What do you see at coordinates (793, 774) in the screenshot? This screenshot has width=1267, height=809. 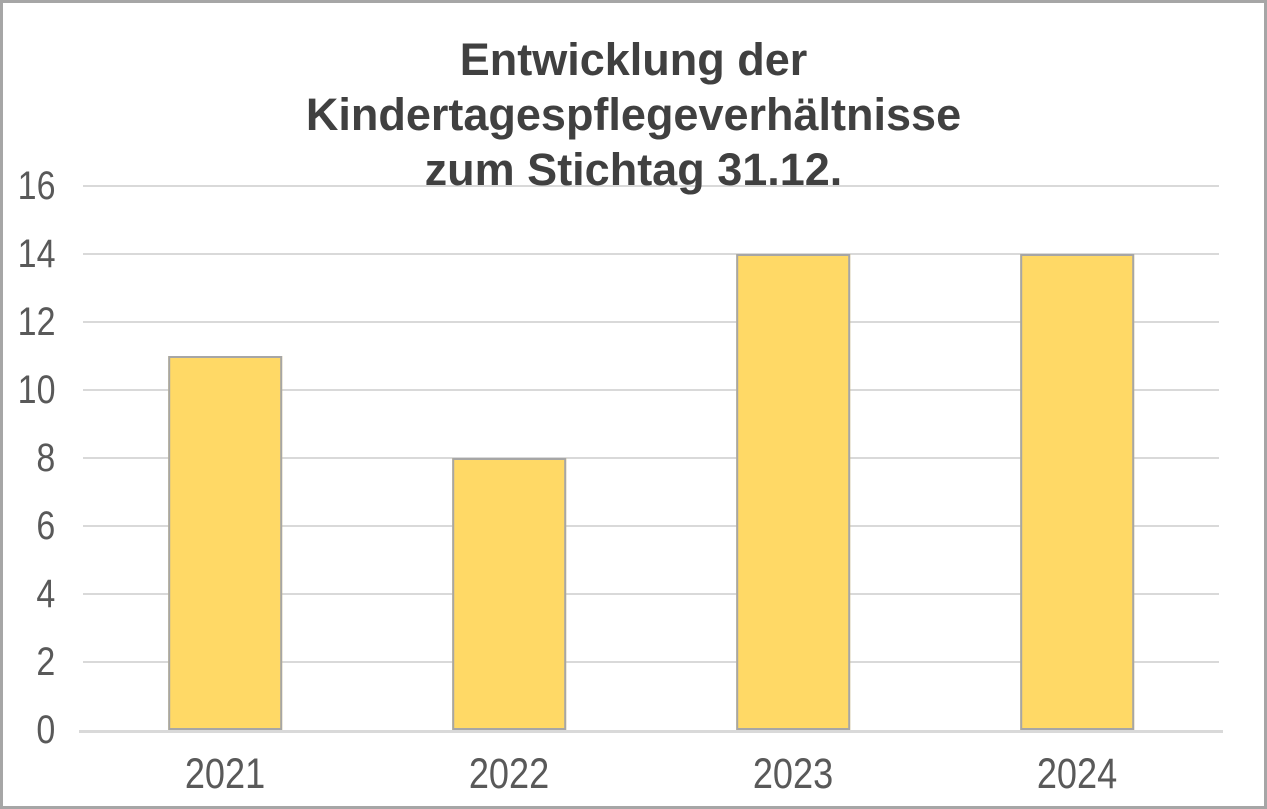 I see `x-category-label: 2023` at bounding box center [793, 774].